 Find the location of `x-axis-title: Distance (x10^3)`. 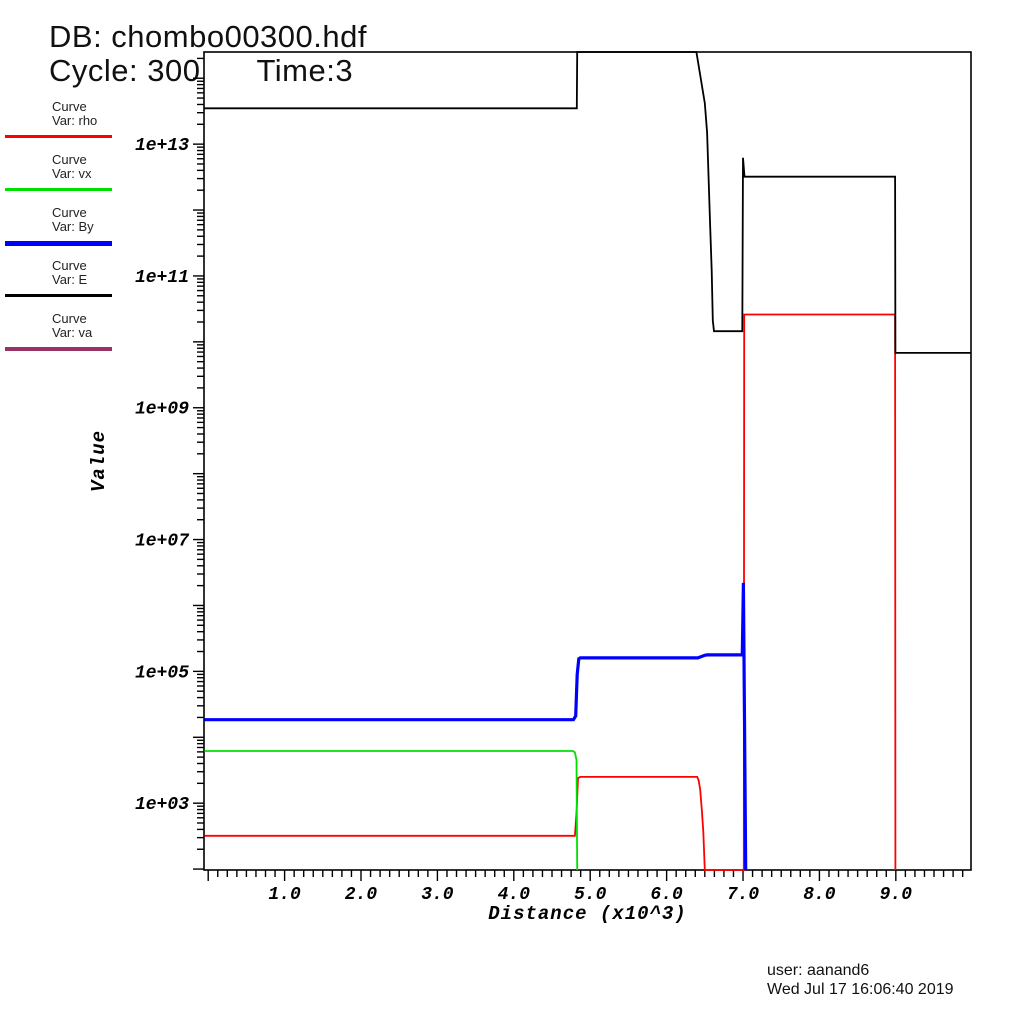

x-axis-title: Distance (x10^3) is located at coordinates (587, 914).